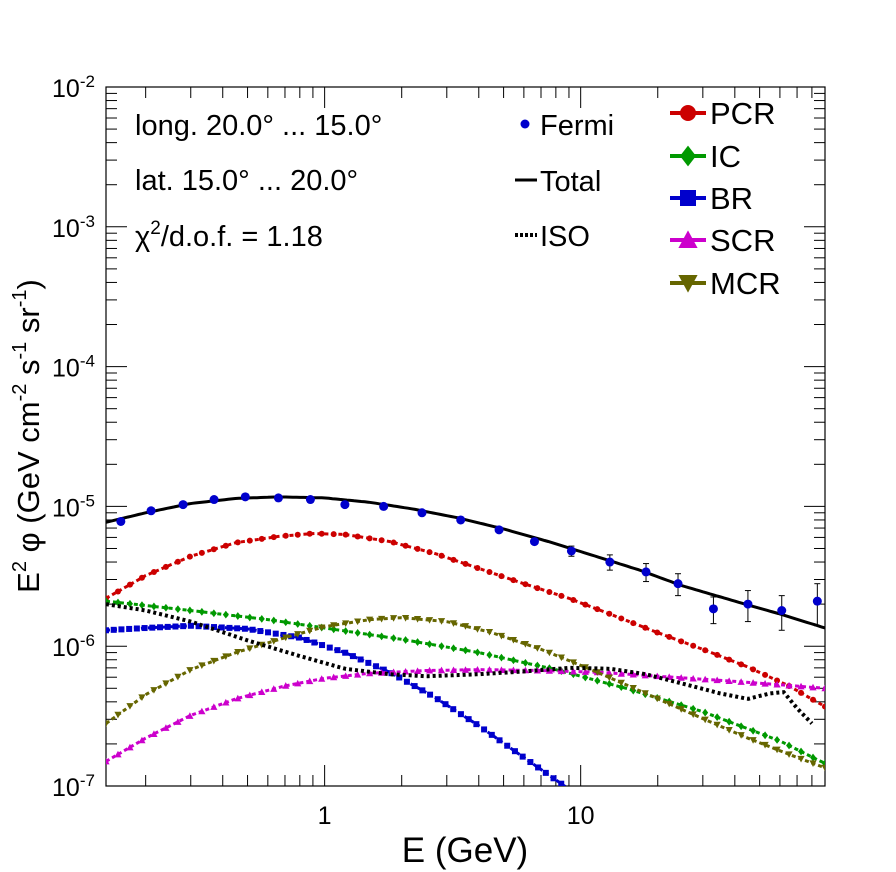 The height and width of the screenshot is (872, 896). Describe the element at coordinates (564, 181) in the screenshot. I see `legend-left: Fermi Total ISO` at that location.